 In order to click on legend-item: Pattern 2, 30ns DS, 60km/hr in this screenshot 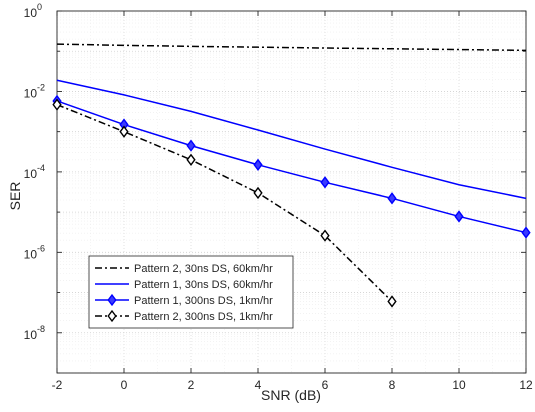, I will do `click(184, 269)`.